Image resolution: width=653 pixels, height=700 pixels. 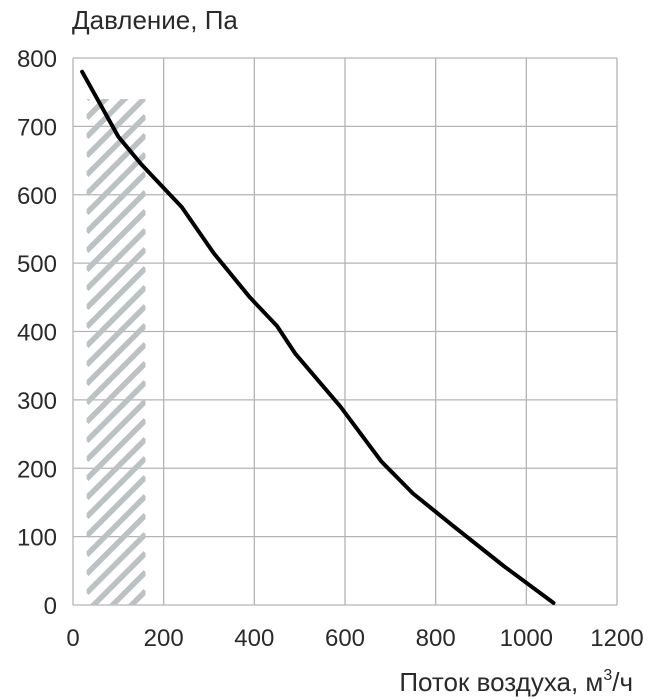 I want to click on x-tick-label: 400, so click(x=254, y=638).